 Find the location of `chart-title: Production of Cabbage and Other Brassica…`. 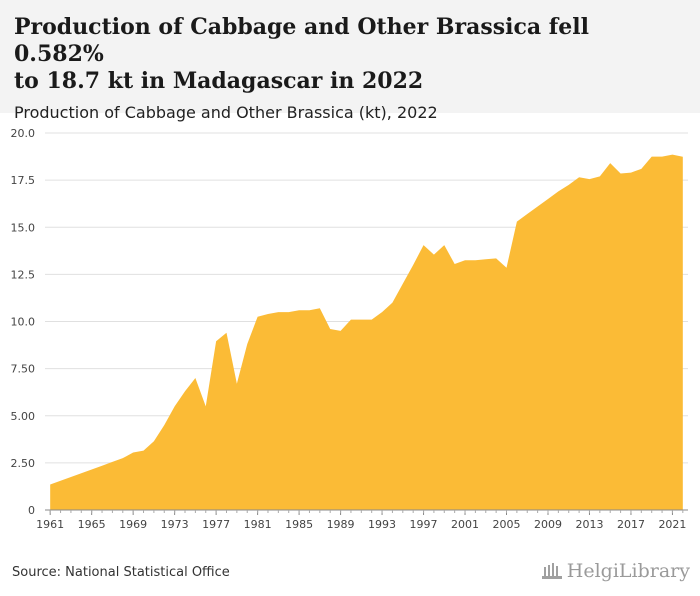

chart-title: Production of Cabbage and Other Brassica… is located at coordinates (350, 54).